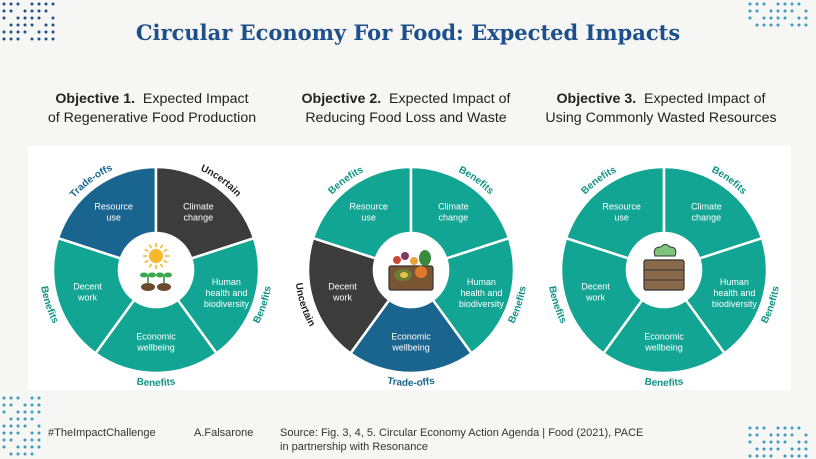 The height and width of the screenshot is (459, 816). Describe the element at coordinates (595, 287) in the screenshot. I see `segment-label: Decent` at that location.